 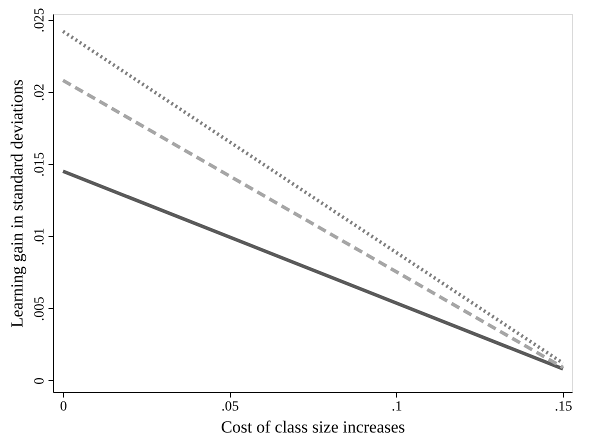 I want to click on x-axis-title: Cost of class size increases, so click(x=313, y=427).